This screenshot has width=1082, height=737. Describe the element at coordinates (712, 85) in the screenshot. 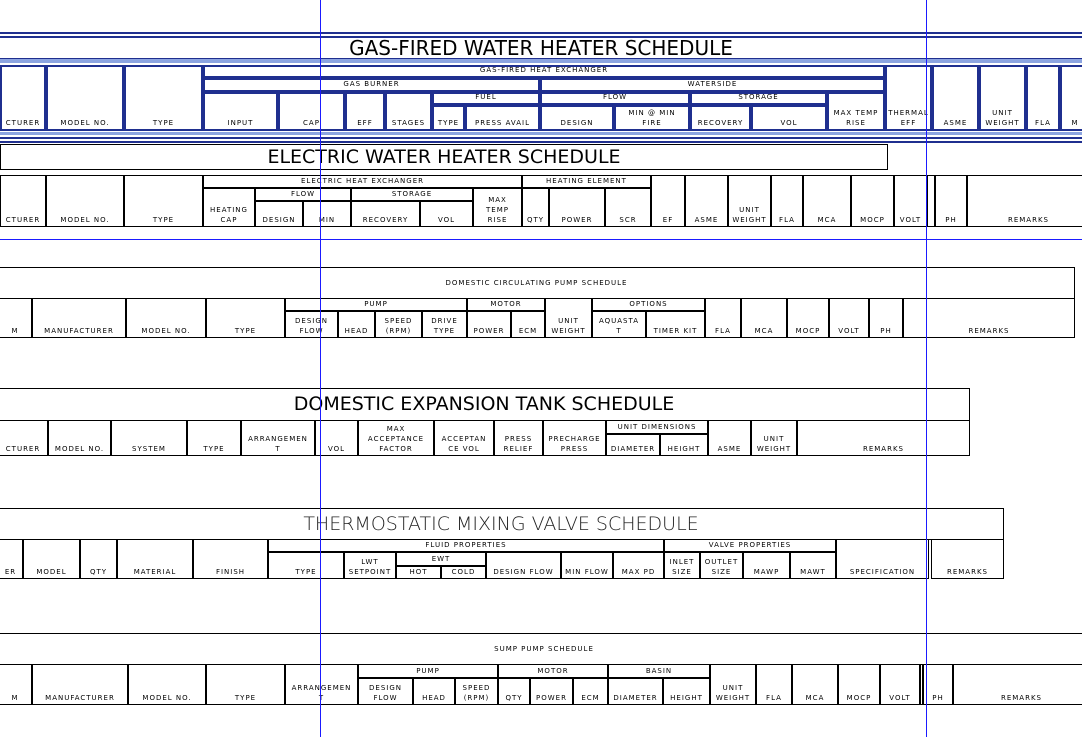

I see `column-header: WATERSIDE` at that location.